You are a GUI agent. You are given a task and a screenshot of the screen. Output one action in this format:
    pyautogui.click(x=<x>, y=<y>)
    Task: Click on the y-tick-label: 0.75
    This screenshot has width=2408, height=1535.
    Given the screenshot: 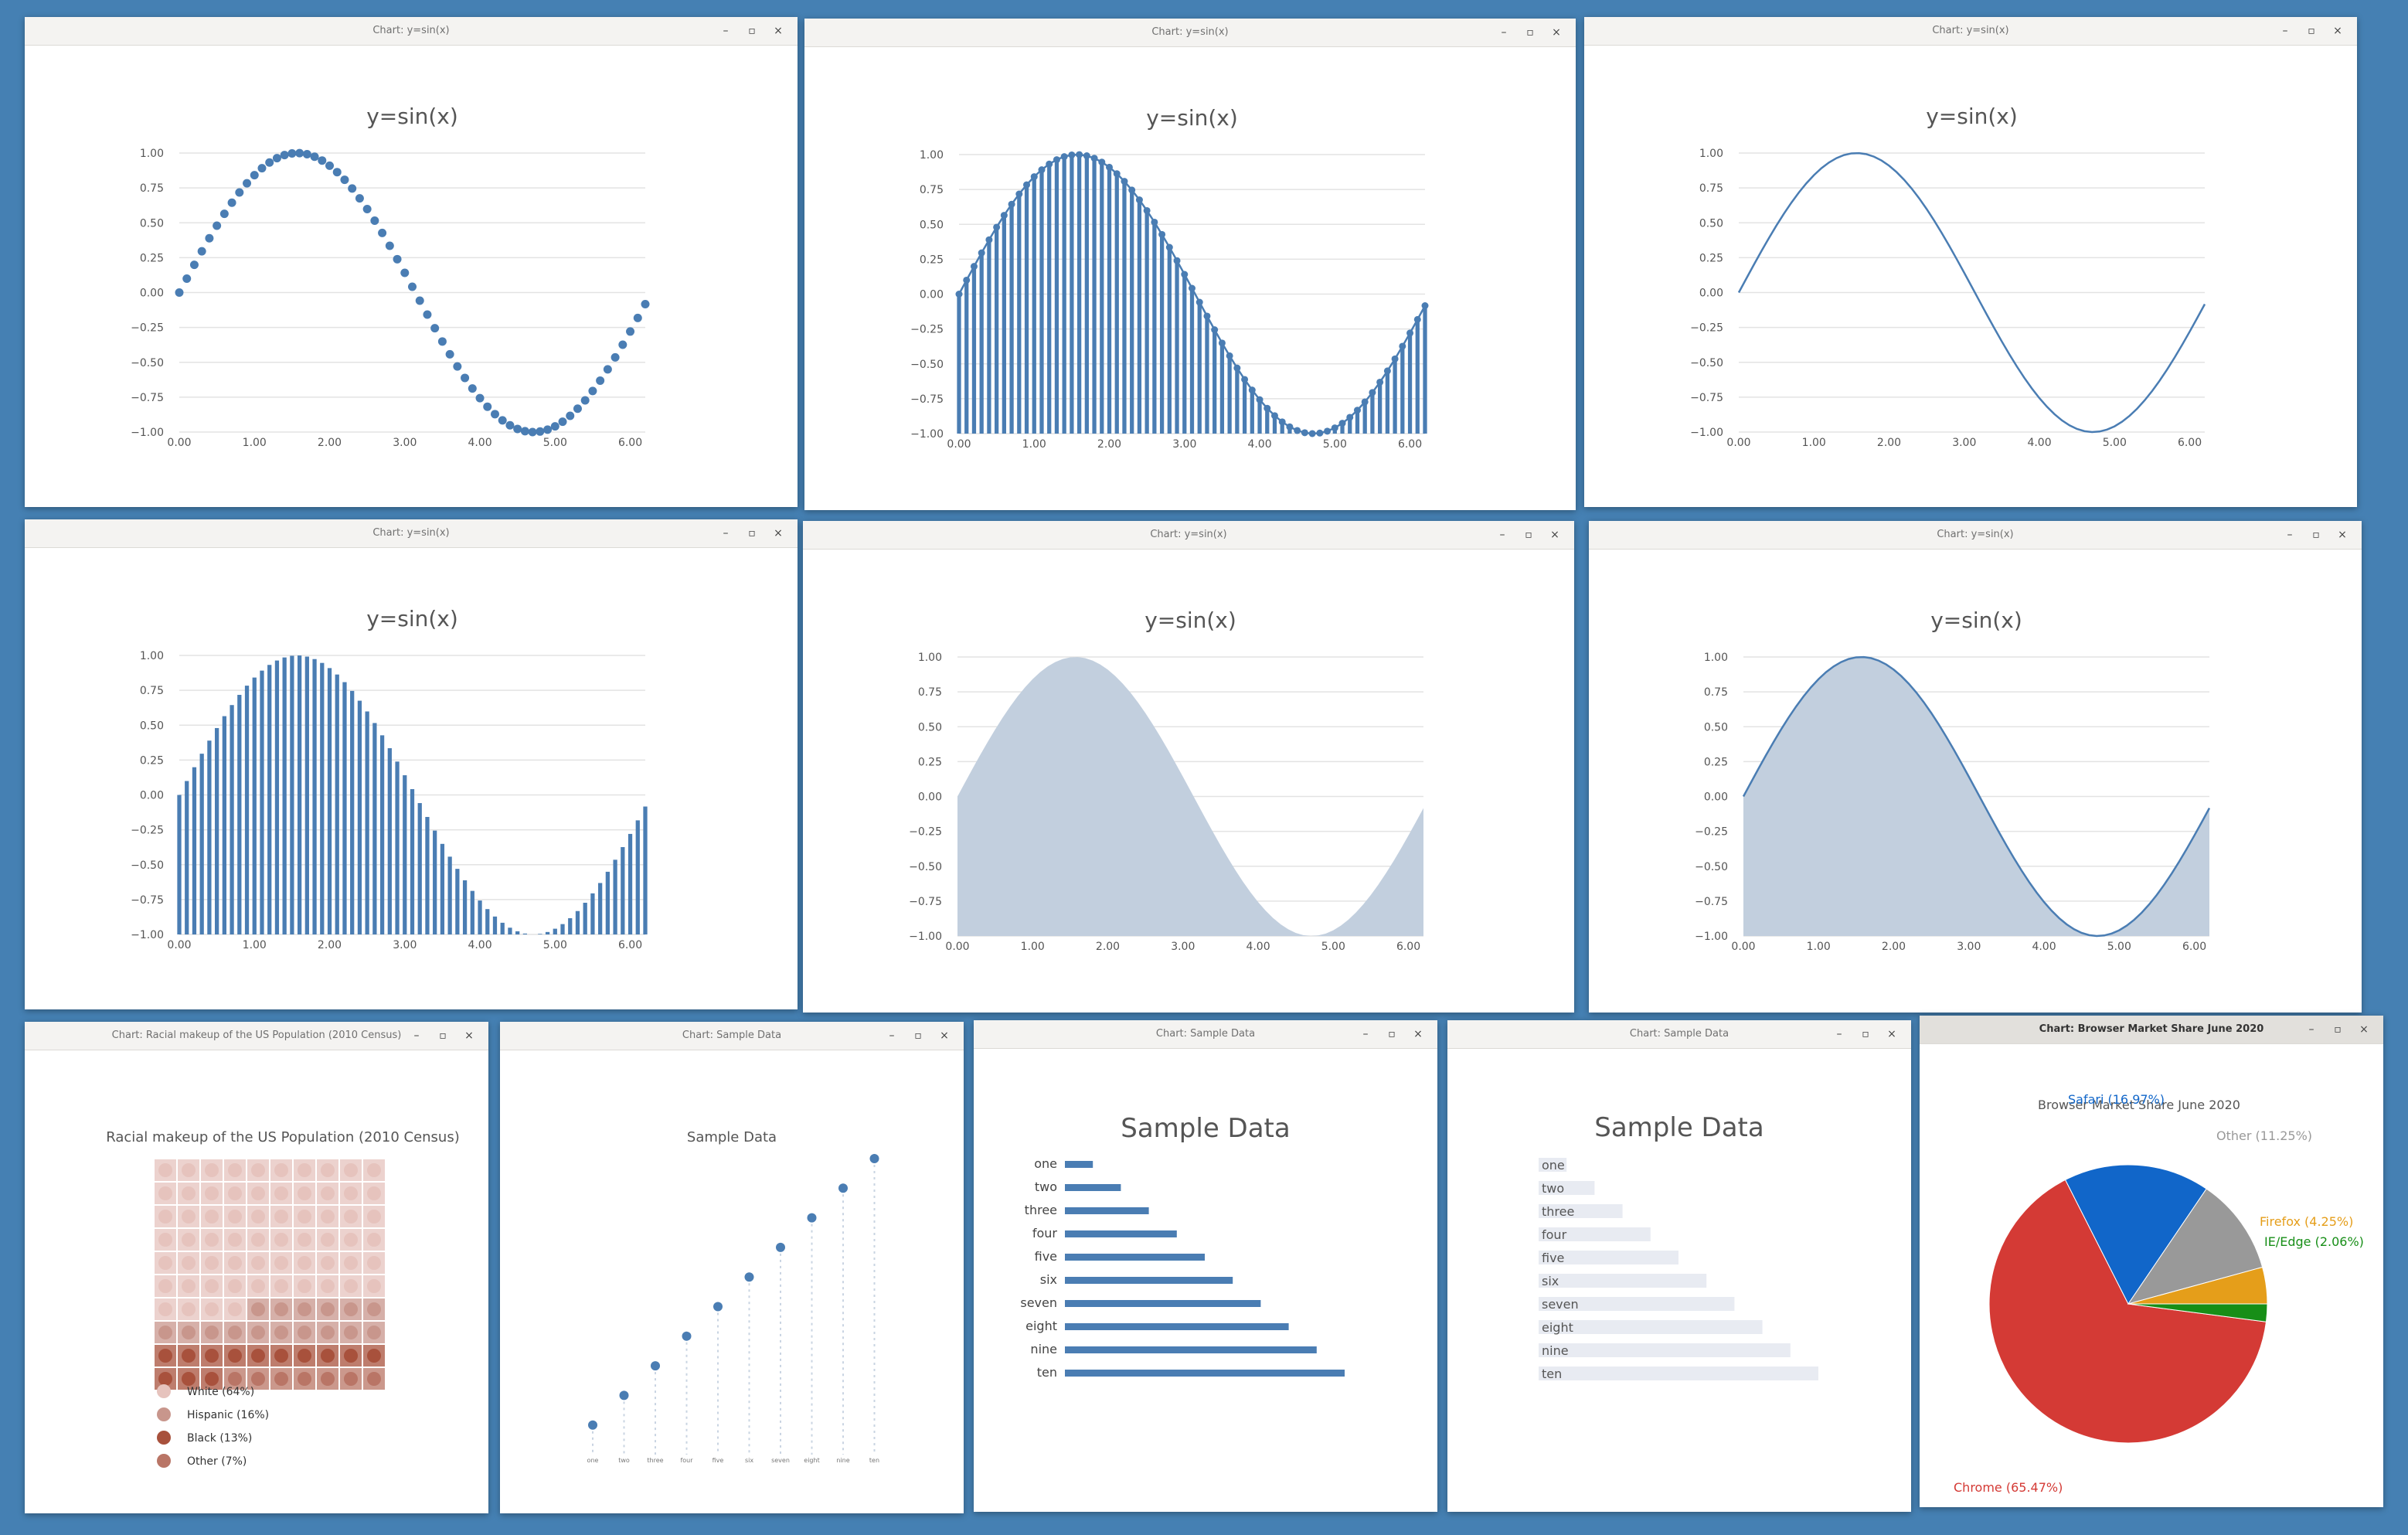 What is the action you would take?
    pyautogui.click(x=932, y=190)
    